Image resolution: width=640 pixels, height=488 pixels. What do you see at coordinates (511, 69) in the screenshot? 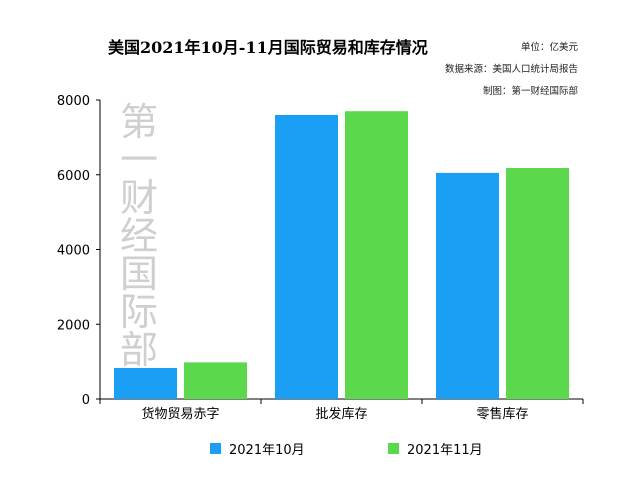
I see `source-note: 数据来源：美国人口统计局报告` at bounding box center [511, 69].